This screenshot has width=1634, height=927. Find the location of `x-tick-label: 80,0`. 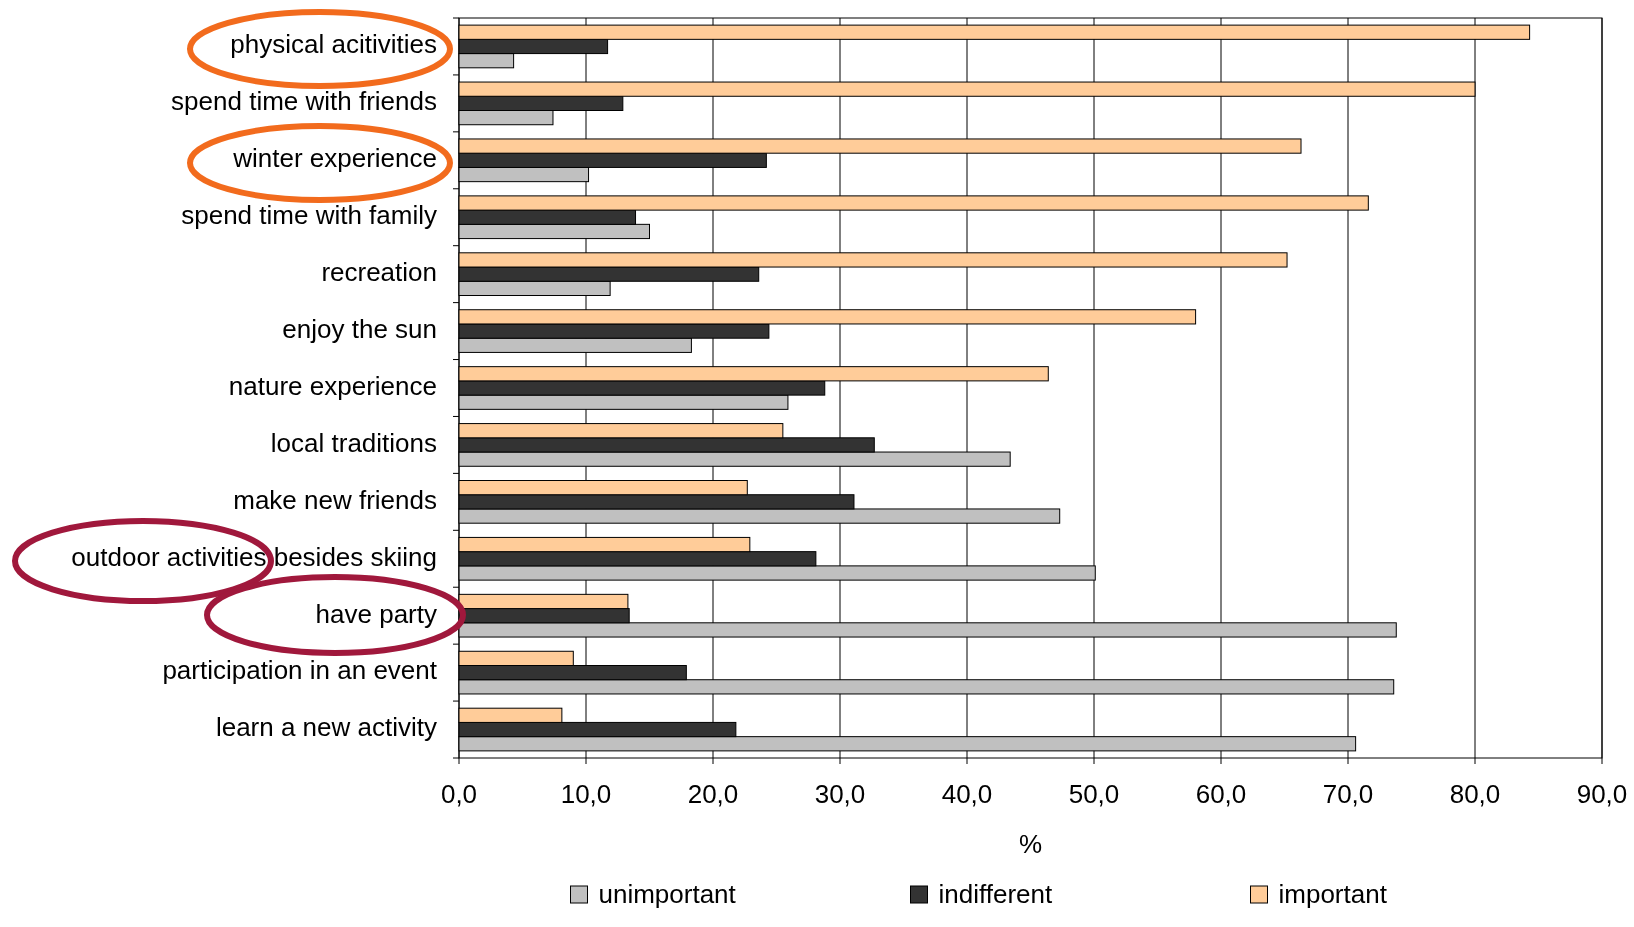

x-tick-label: 80,0 is located at coordinates (1475, 794).